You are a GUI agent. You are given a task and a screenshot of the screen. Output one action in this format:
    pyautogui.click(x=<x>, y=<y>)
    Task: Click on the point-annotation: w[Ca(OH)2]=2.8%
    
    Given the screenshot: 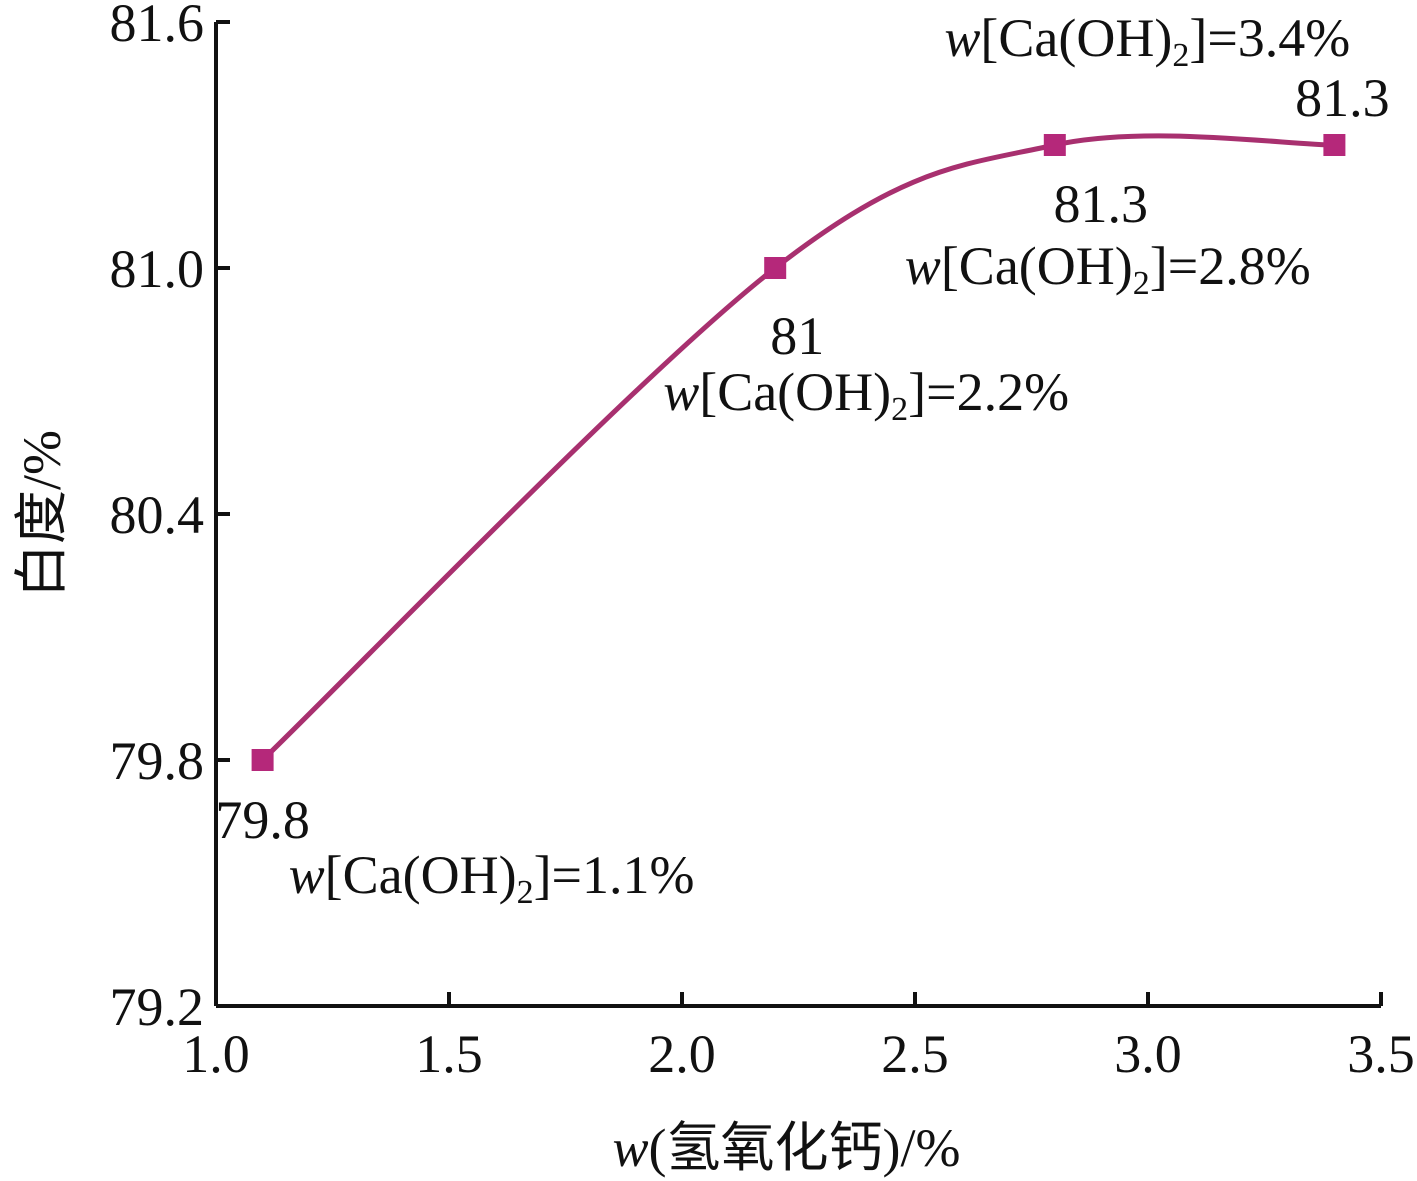 What is the action you would take?
    pyautogui.click(x=1108, y=269)
    